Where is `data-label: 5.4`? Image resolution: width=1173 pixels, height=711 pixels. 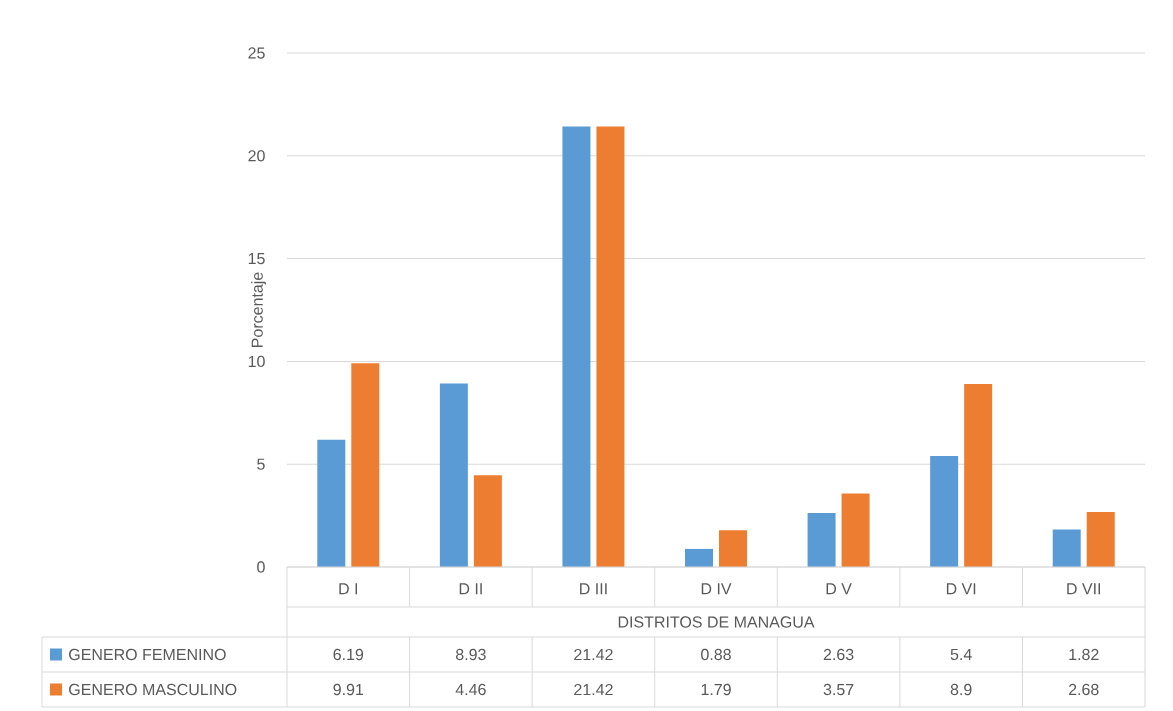
data-label: 5.4 is located at coordinates (961, 654).